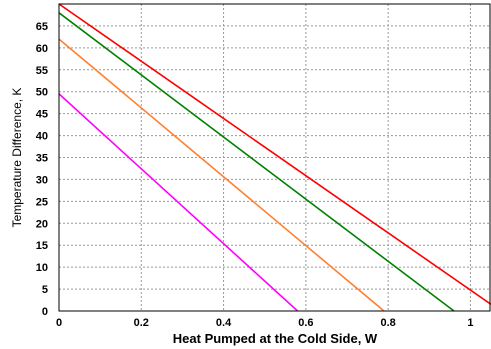 The image size is (491, 349). Describe the element at coordinates (470, 323) in the screenshot. I see `x-tick-label: 1` at that location.